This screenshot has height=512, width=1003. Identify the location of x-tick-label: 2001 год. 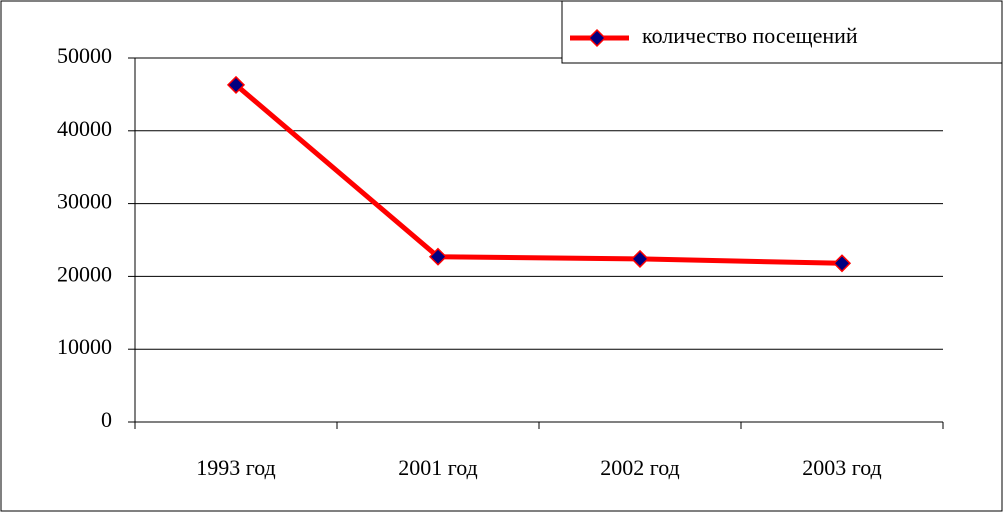
(438, 467).